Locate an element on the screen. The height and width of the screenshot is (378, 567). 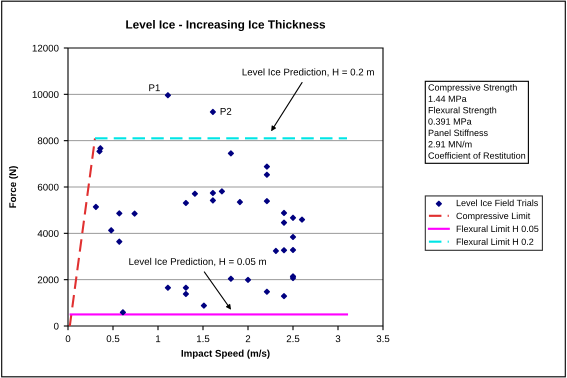
y-tick-label: 12000 is located at coordinates (45, 48).